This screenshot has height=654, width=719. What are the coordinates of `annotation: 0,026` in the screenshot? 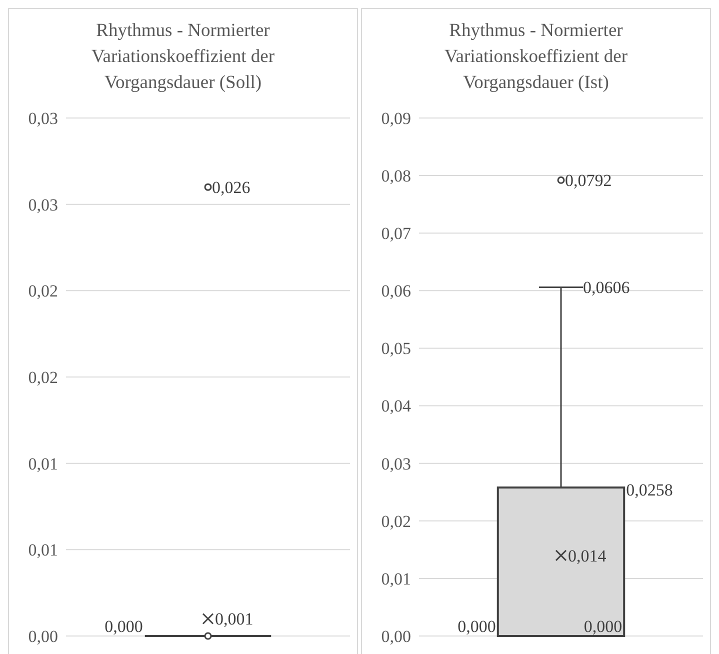 It's located at (231, 188).